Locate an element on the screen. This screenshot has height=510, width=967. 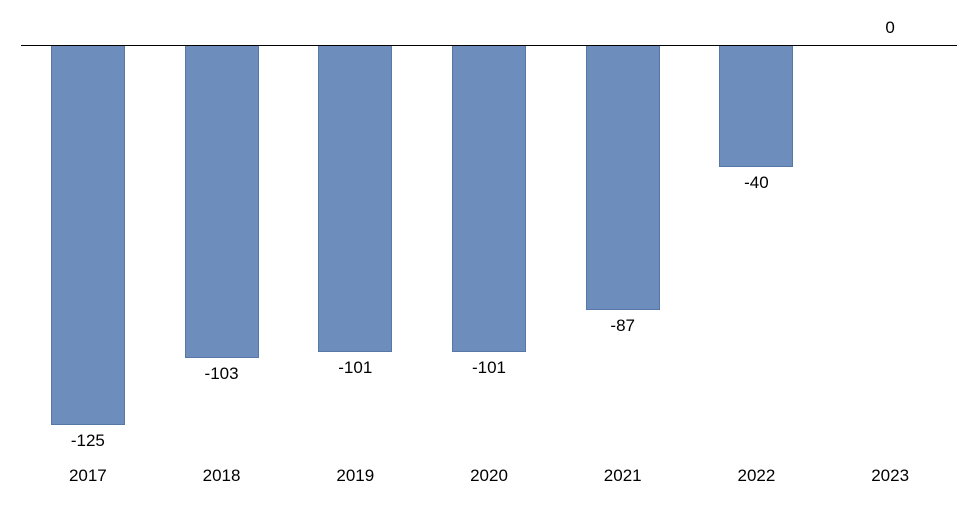
bar-2019 is located at coordinates (355, 199).